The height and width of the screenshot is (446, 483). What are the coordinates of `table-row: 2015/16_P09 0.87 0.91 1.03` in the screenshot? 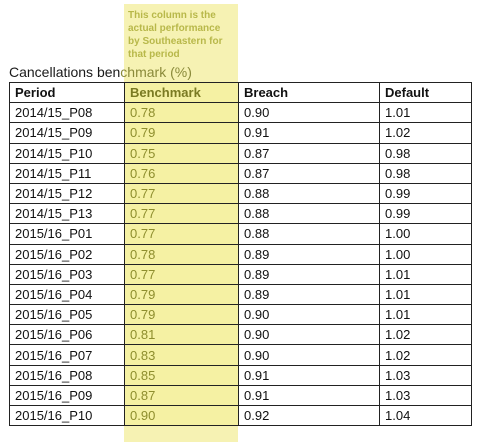 It's located at (240, 395).